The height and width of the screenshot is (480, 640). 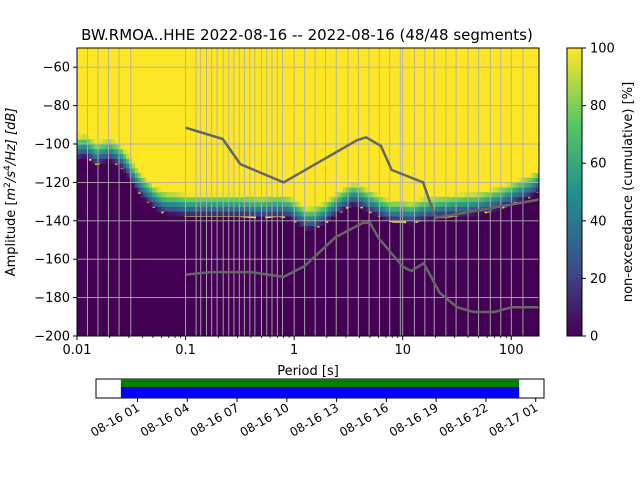 What do you see at coordinates (314, 419) in the screenshot?
I see `timeline-tick-label: 08-16 13` at bounding box center [314, 419].